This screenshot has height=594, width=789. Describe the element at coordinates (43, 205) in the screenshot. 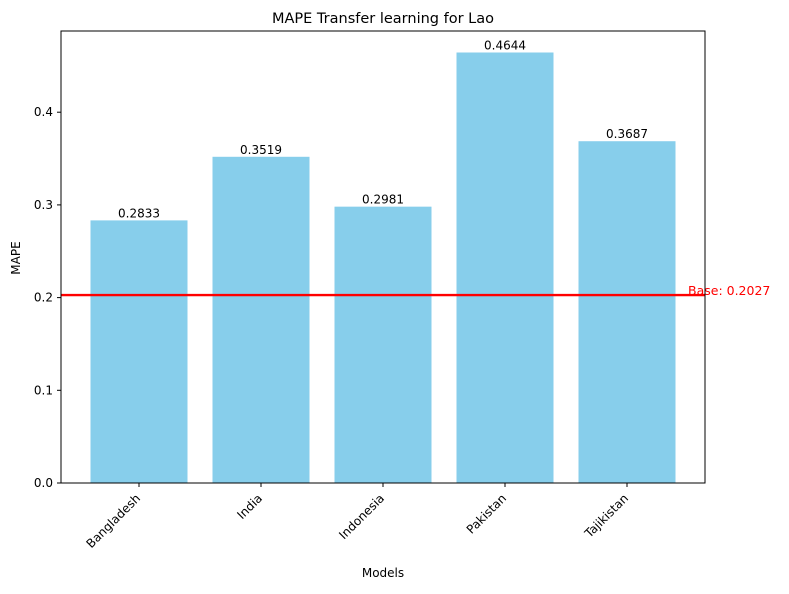

I see `y-tick-label: 0.3` at that location.